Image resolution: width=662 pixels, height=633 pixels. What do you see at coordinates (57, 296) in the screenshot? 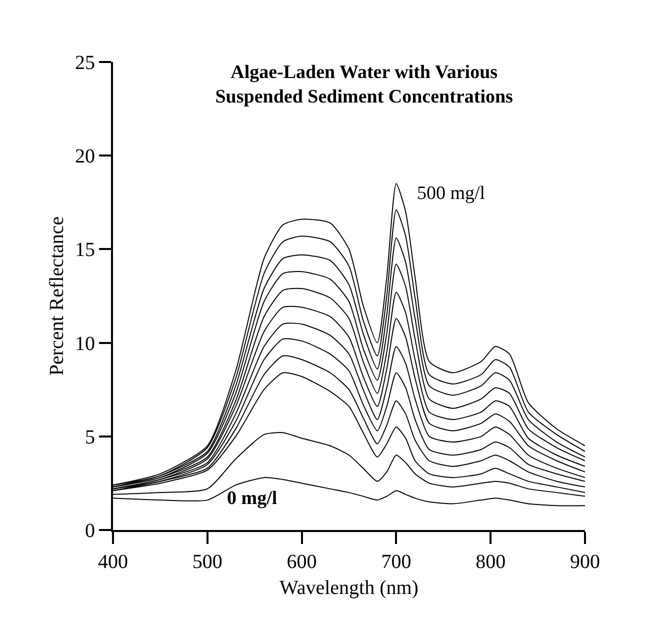
I see `y-axis-title: Percent Reflectance` at bounding box center [57, 296].